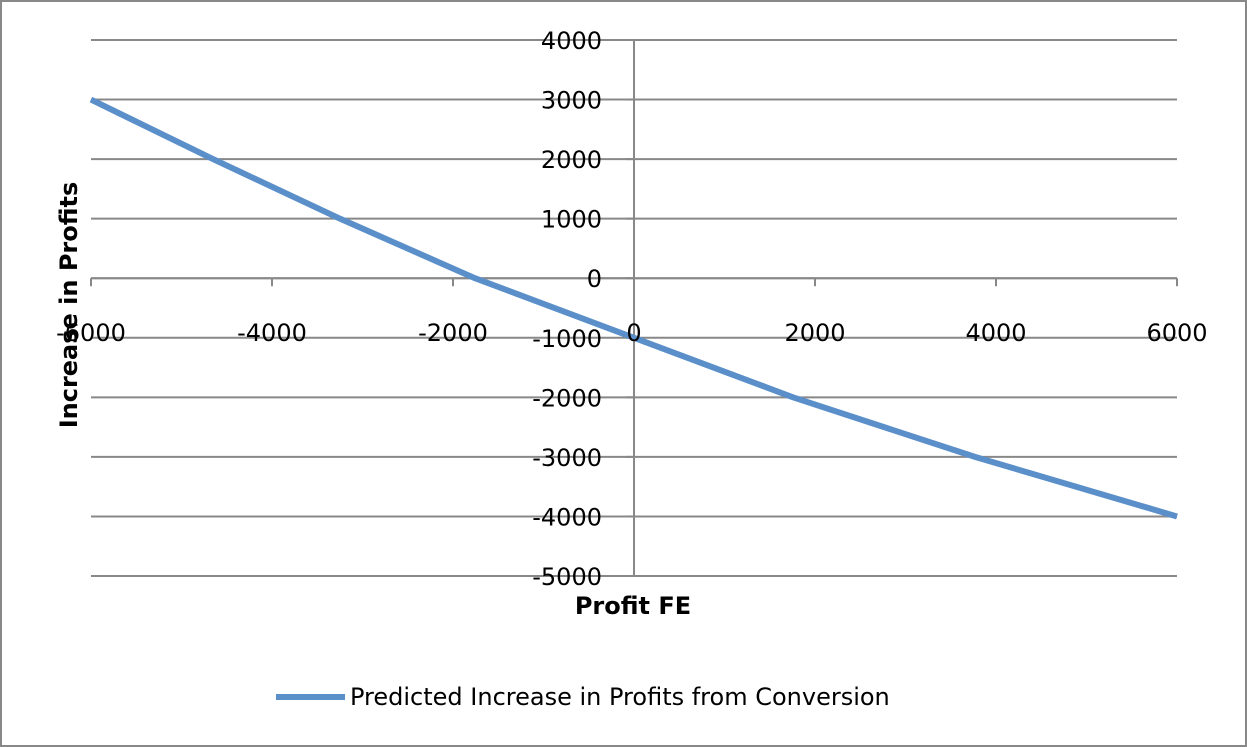 The width and height of the screenshot is (1247, 747). What do you see at coordinates (571, 101) in the screenshot?
I see `y-tick-label: 3000` at bounding box center [571, 101].